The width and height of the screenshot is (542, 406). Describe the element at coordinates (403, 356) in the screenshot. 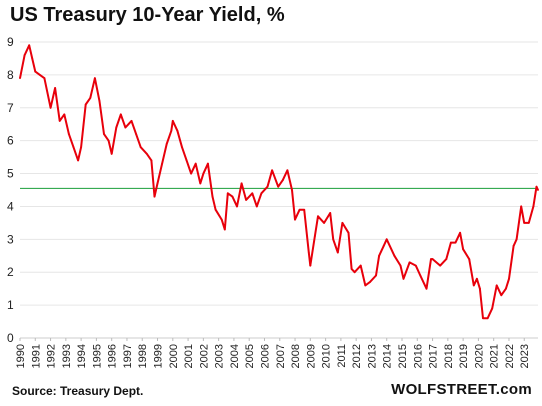

I see `x-tick-label: 2015` at that location.